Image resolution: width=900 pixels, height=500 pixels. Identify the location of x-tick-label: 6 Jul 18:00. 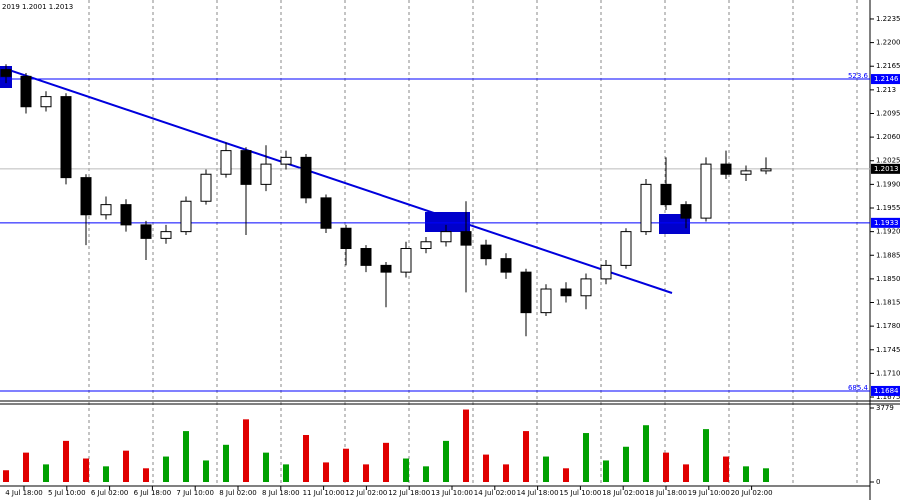
(153, 493).